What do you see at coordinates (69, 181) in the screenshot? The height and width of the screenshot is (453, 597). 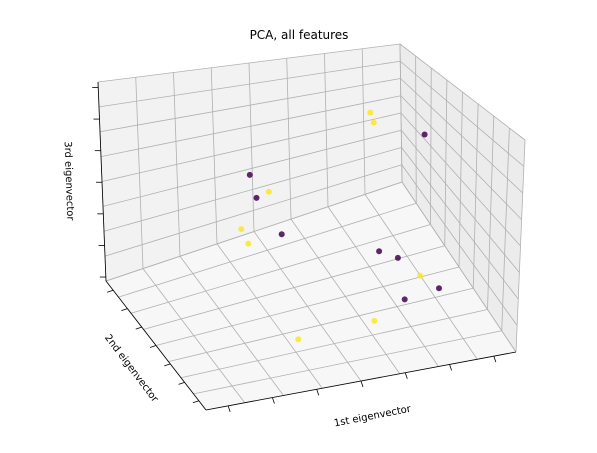 I see `z-axis-label: 3rd eigenvector` at bounding box center [69, 181].